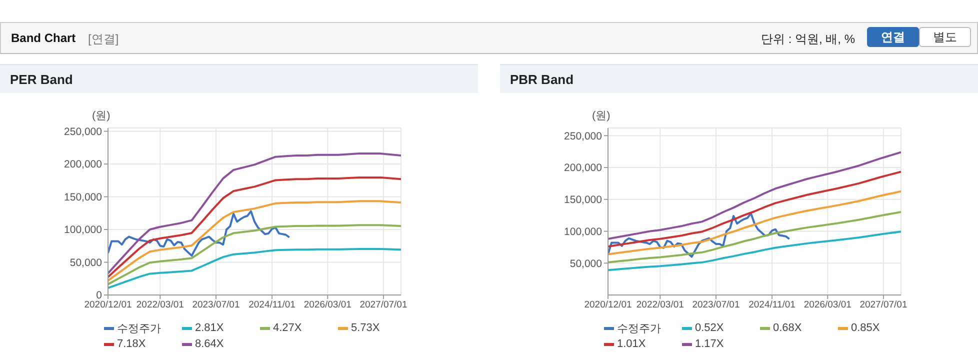 The image size is (978, 364). What do you see at coordinates (103, 39) in the screenshot?
I see `text: [연결]` at bounding box center [103, 39].